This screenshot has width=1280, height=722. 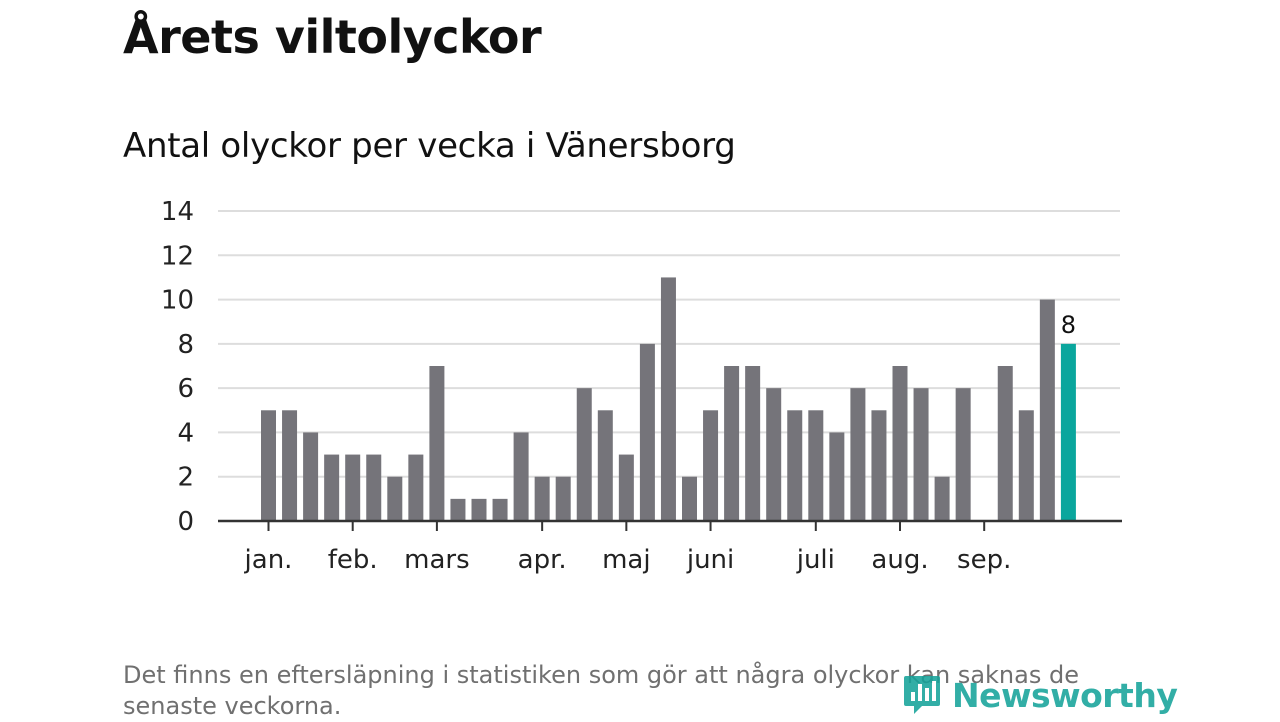 I want to click on x-tick-label: sep., so click(x=984, y=560).